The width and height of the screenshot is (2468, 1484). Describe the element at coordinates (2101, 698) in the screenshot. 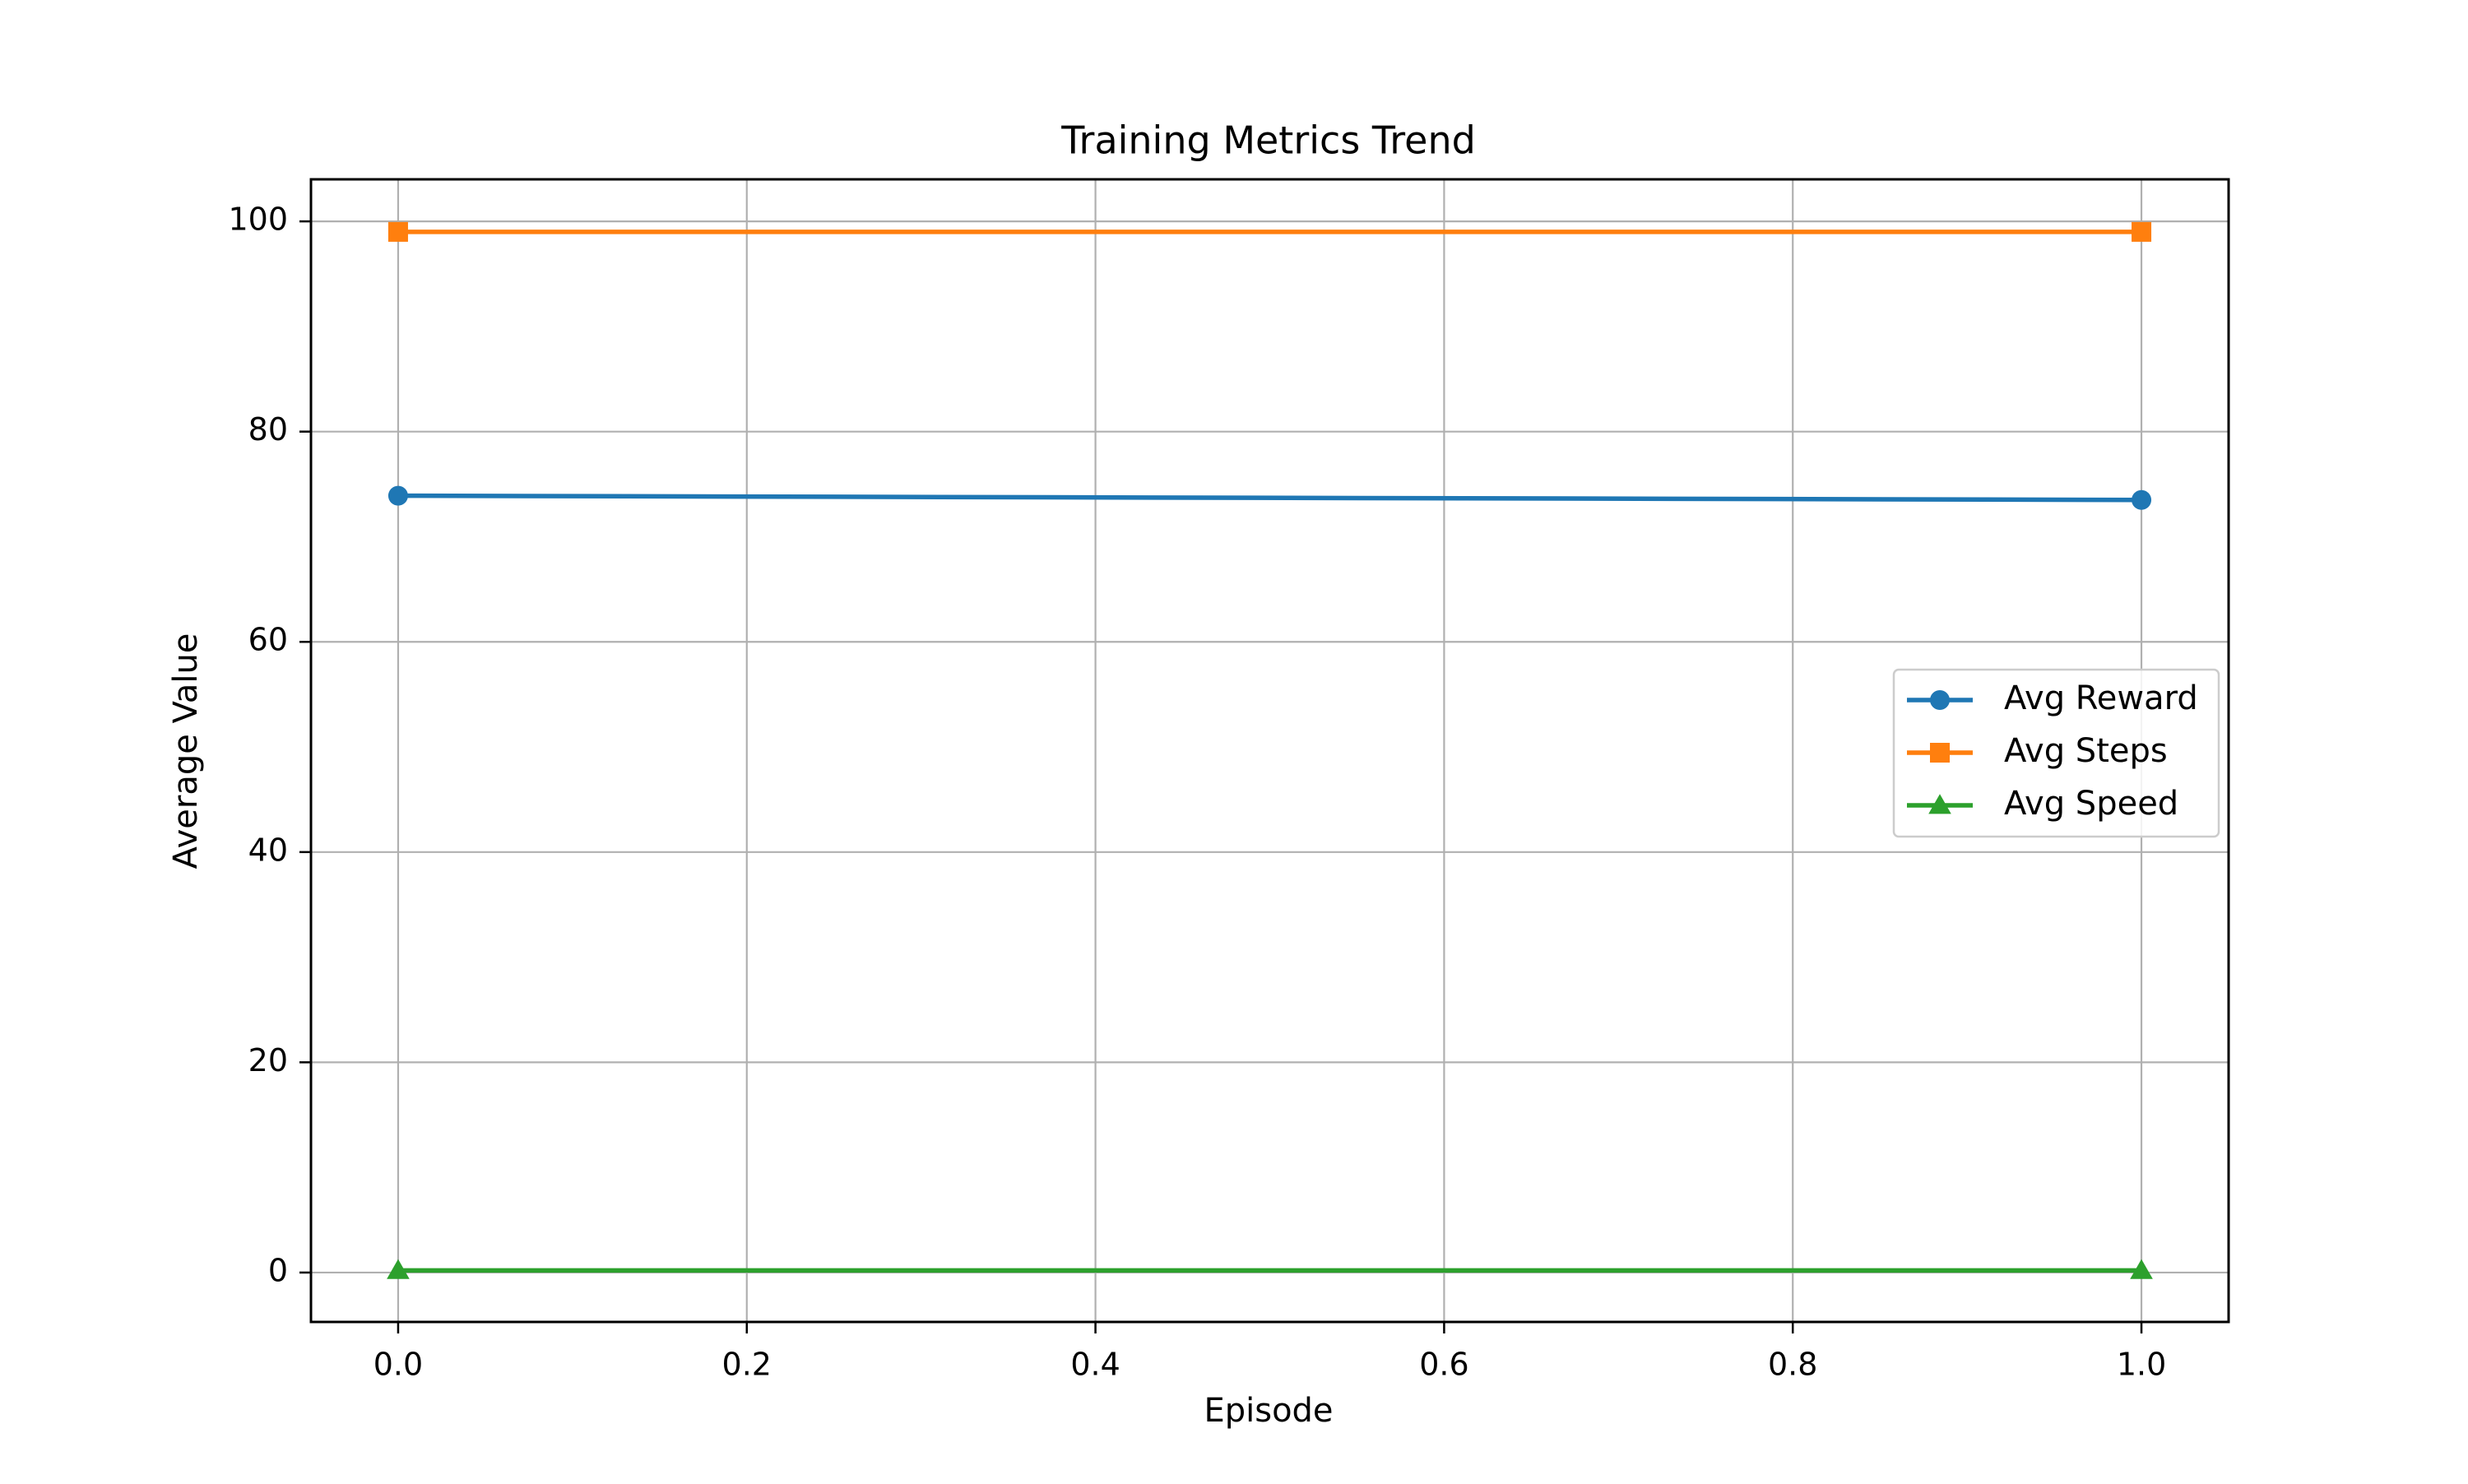

I see `legend-label: Avg Reward` at that location.